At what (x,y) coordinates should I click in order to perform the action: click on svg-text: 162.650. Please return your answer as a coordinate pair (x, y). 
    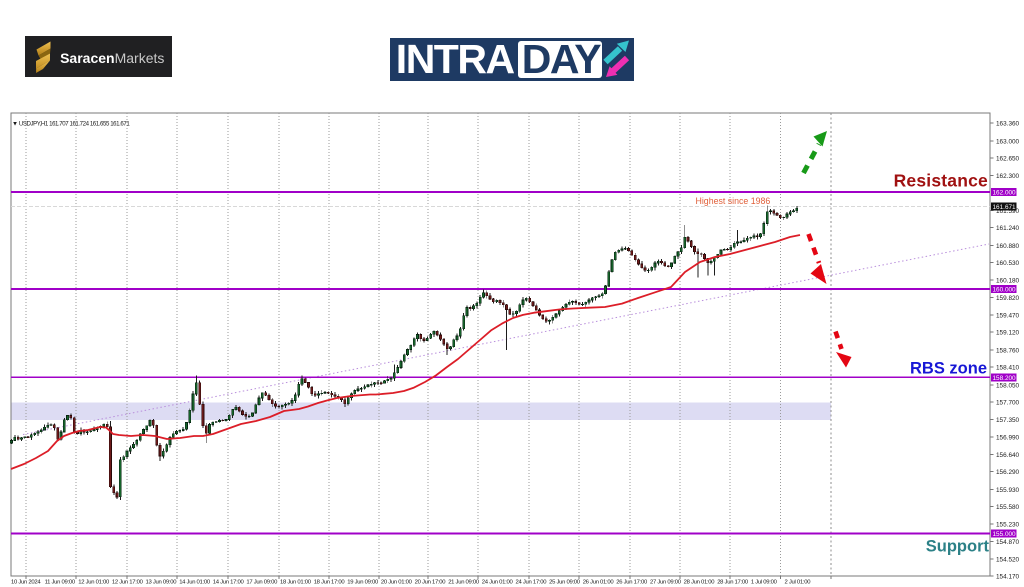
    Looking at the image, I should click on (1008, 159).